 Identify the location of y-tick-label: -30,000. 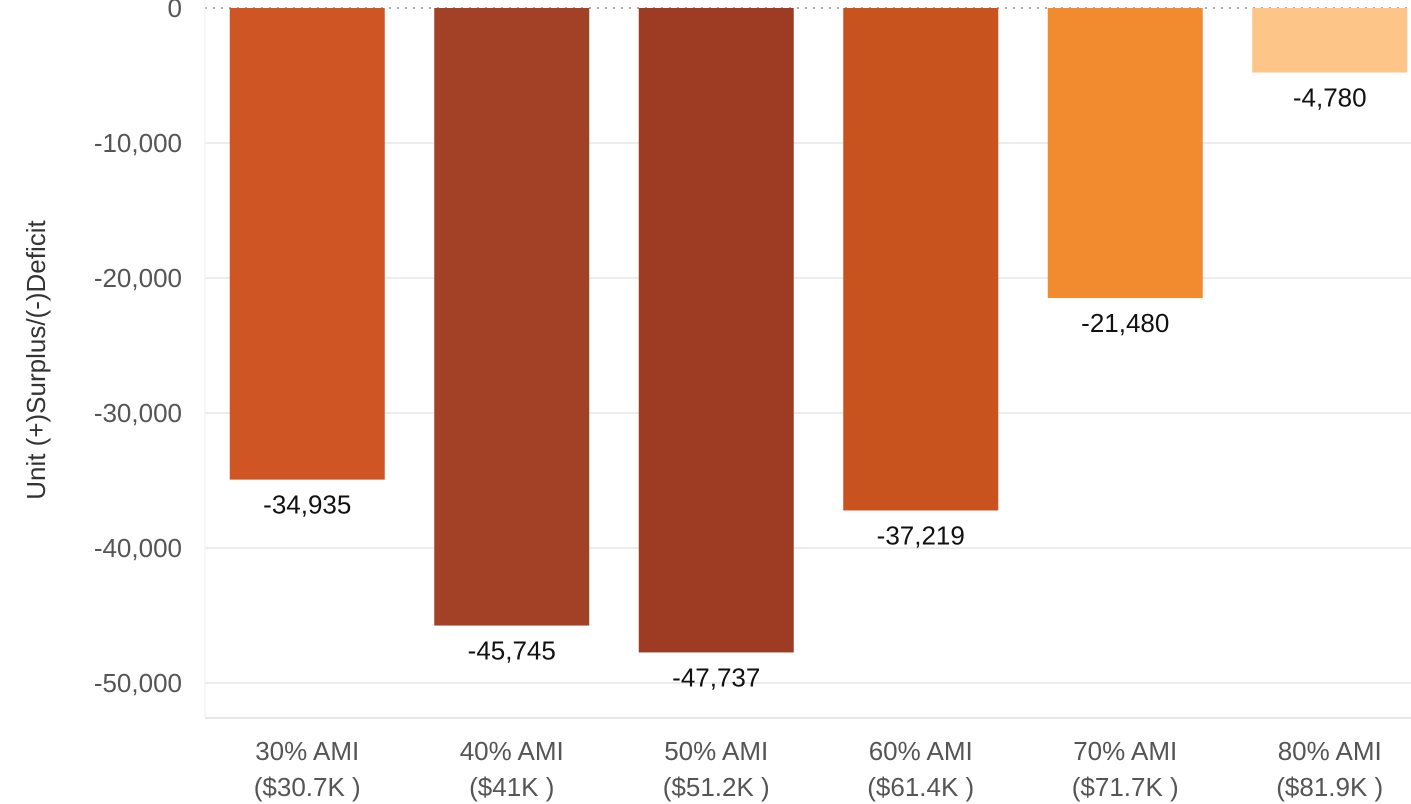
(138, 413).